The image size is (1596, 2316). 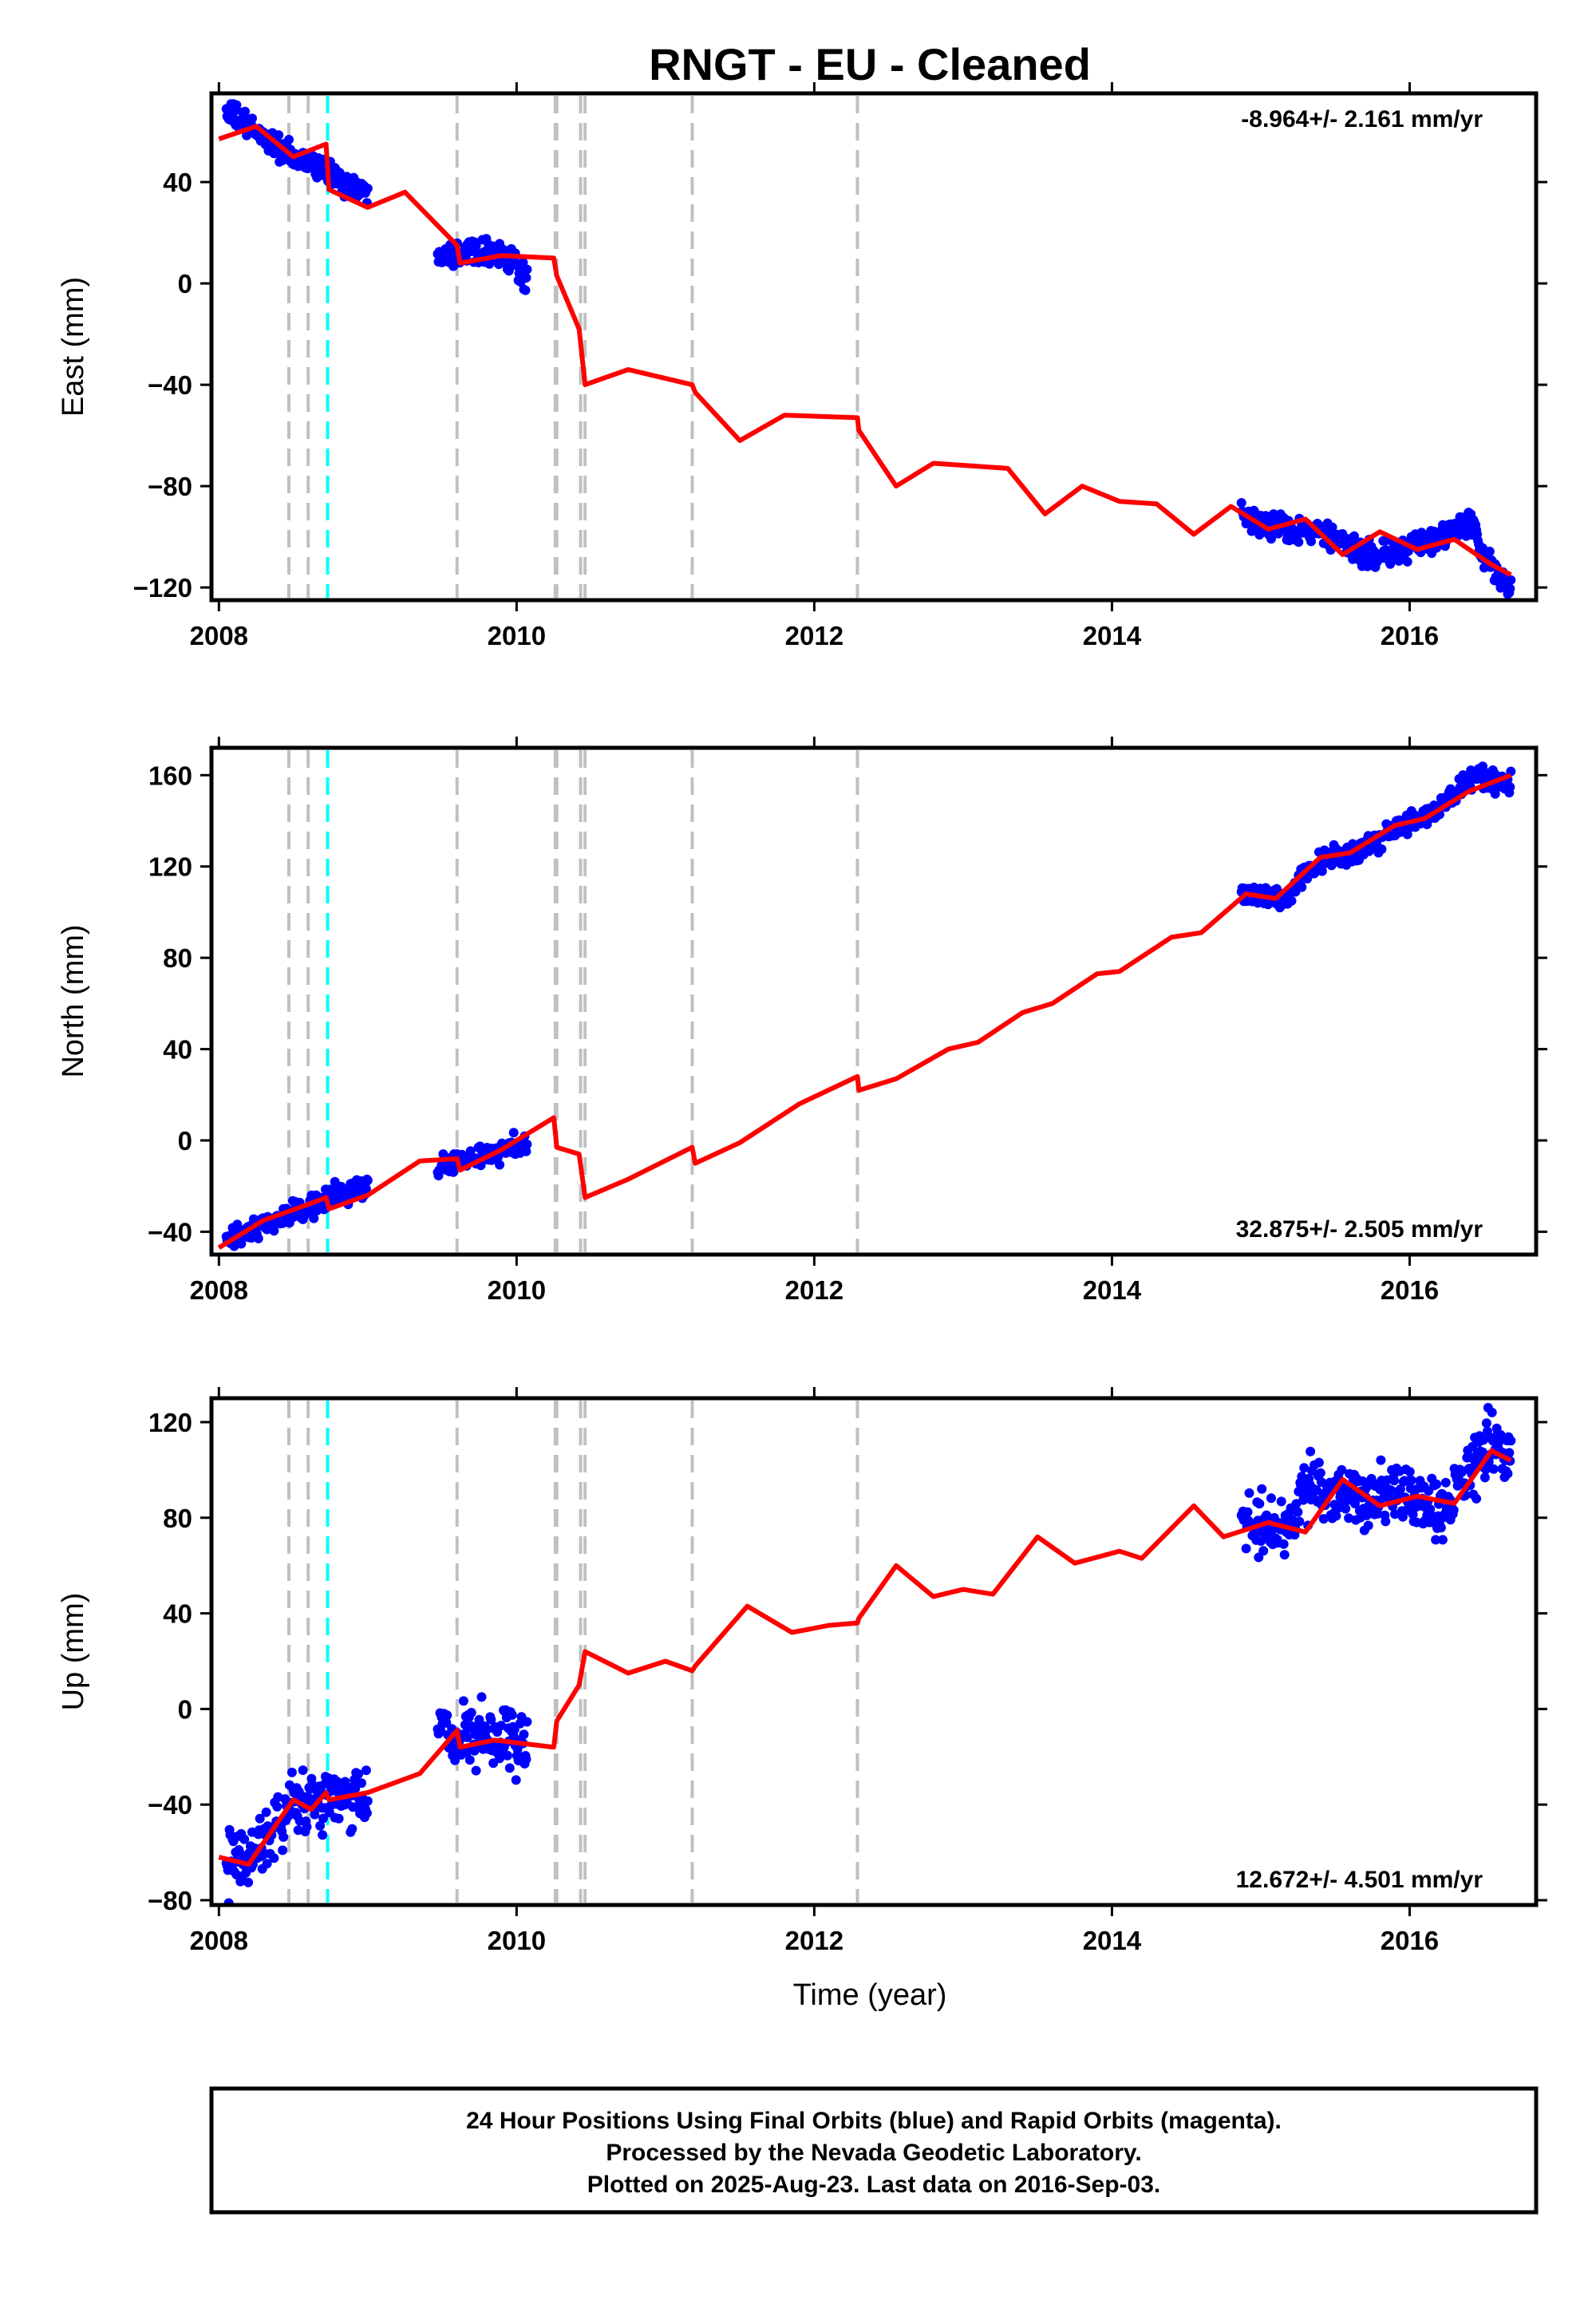 What do you see at coordinates (73, 1001) in the screenshot?
I see `y-axis-label: North (mm)` at bounding box center [73, 1001].